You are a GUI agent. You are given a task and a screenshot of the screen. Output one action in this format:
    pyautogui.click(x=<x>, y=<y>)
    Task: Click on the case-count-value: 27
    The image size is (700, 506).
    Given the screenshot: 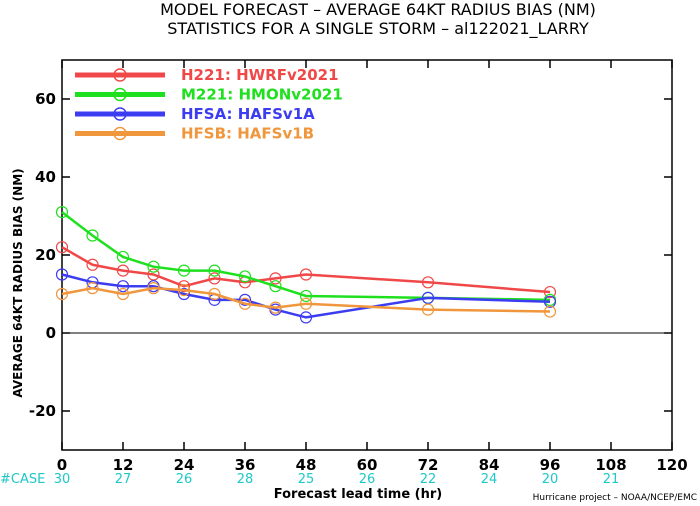 What is the action you would take?
    pyautogui.click(x=123, y=479)
    